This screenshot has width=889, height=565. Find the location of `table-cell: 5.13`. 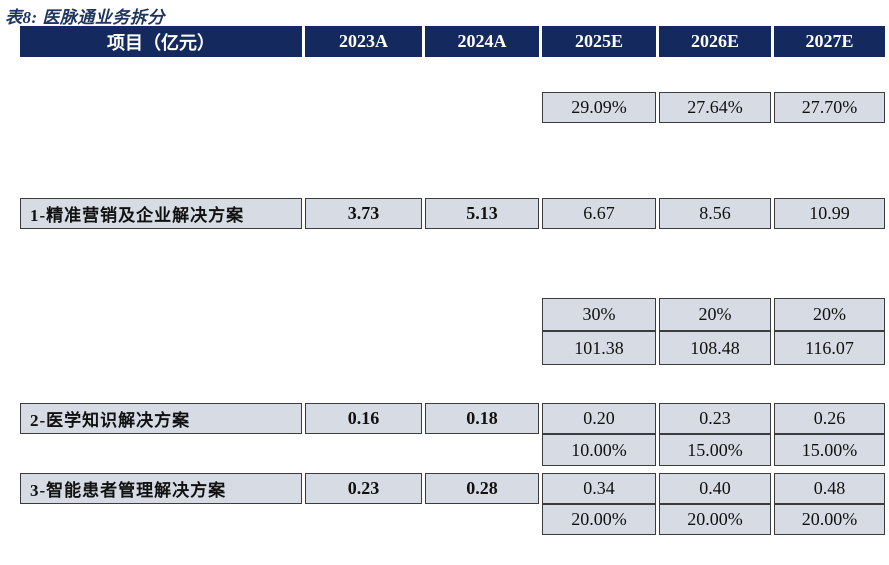

table-cell: 5.13 is located at coordinates (482, 213).